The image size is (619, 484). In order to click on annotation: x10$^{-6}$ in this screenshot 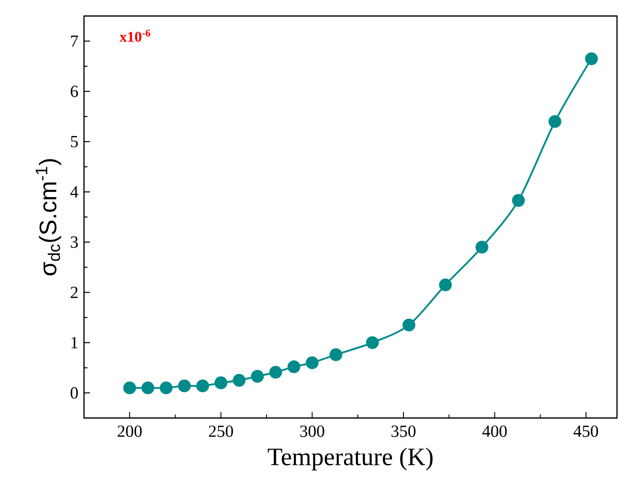, I will do `click(135, 36)`.